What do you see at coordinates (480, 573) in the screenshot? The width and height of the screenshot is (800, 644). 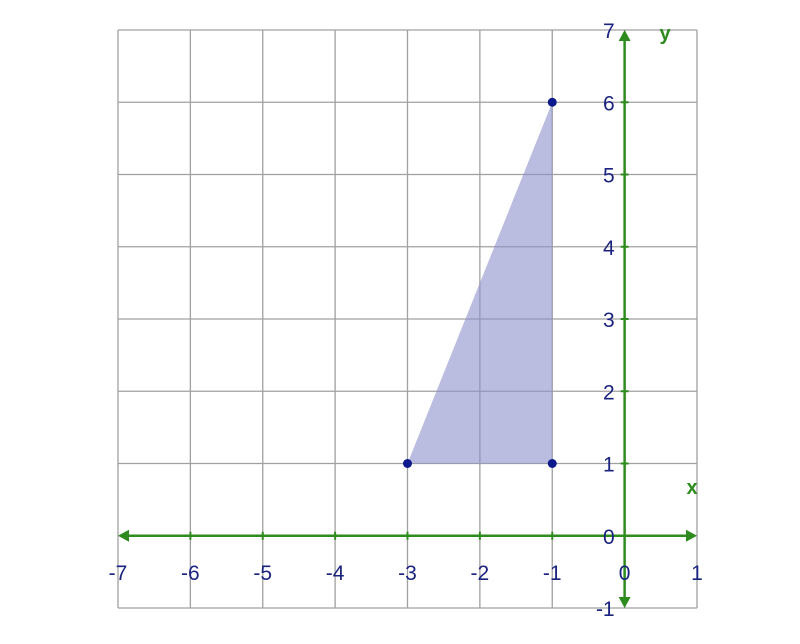 I see `x-tick-label: -2` at bounding box center [480, 573].